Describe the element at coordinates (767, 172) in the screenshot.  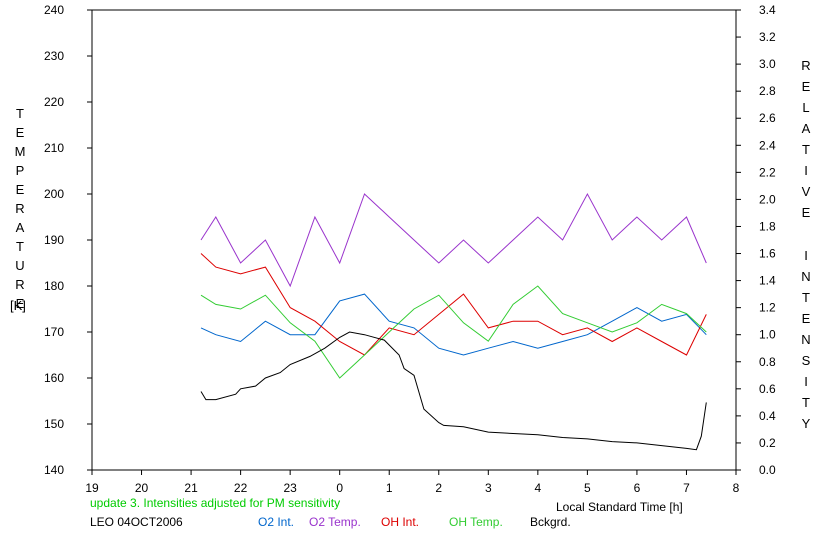
I see `right-tick-label: 2.2` at that location.